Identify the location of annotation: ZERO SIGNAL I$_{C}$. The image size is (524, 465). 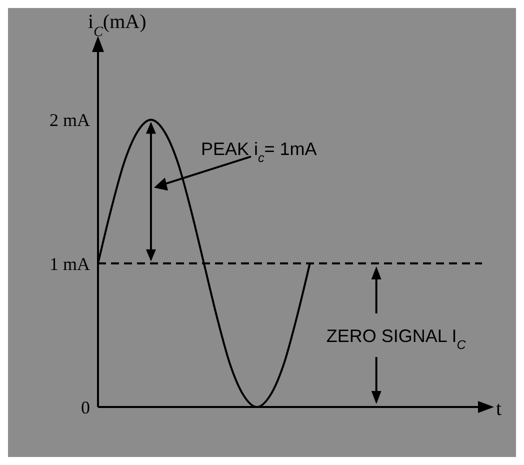
(396, 339).